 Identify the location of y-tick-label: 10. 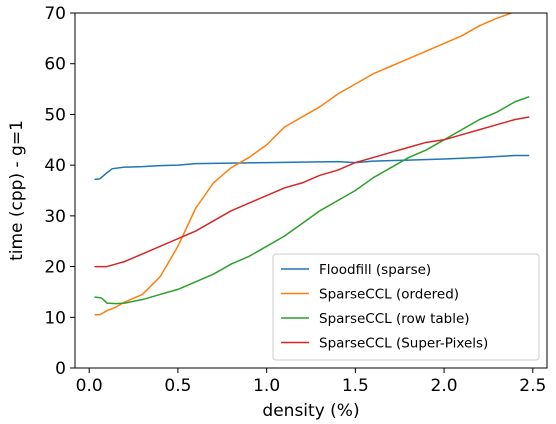
(55, 318).